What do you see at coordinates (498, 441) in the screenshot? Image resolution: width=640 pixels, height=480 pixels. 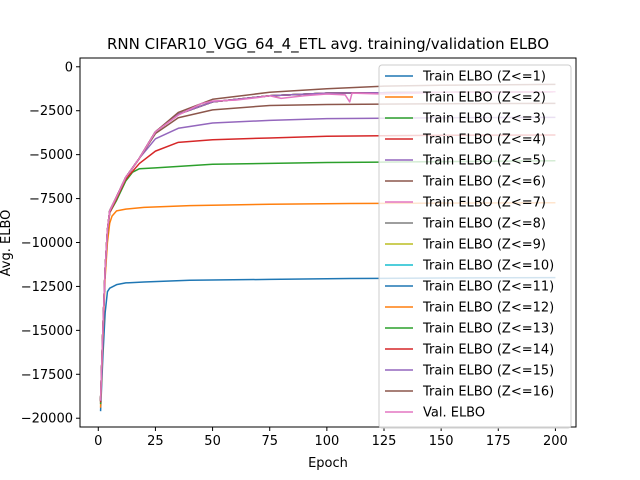 I see `x-tick-label: 175` at bounding box center [498, 441].